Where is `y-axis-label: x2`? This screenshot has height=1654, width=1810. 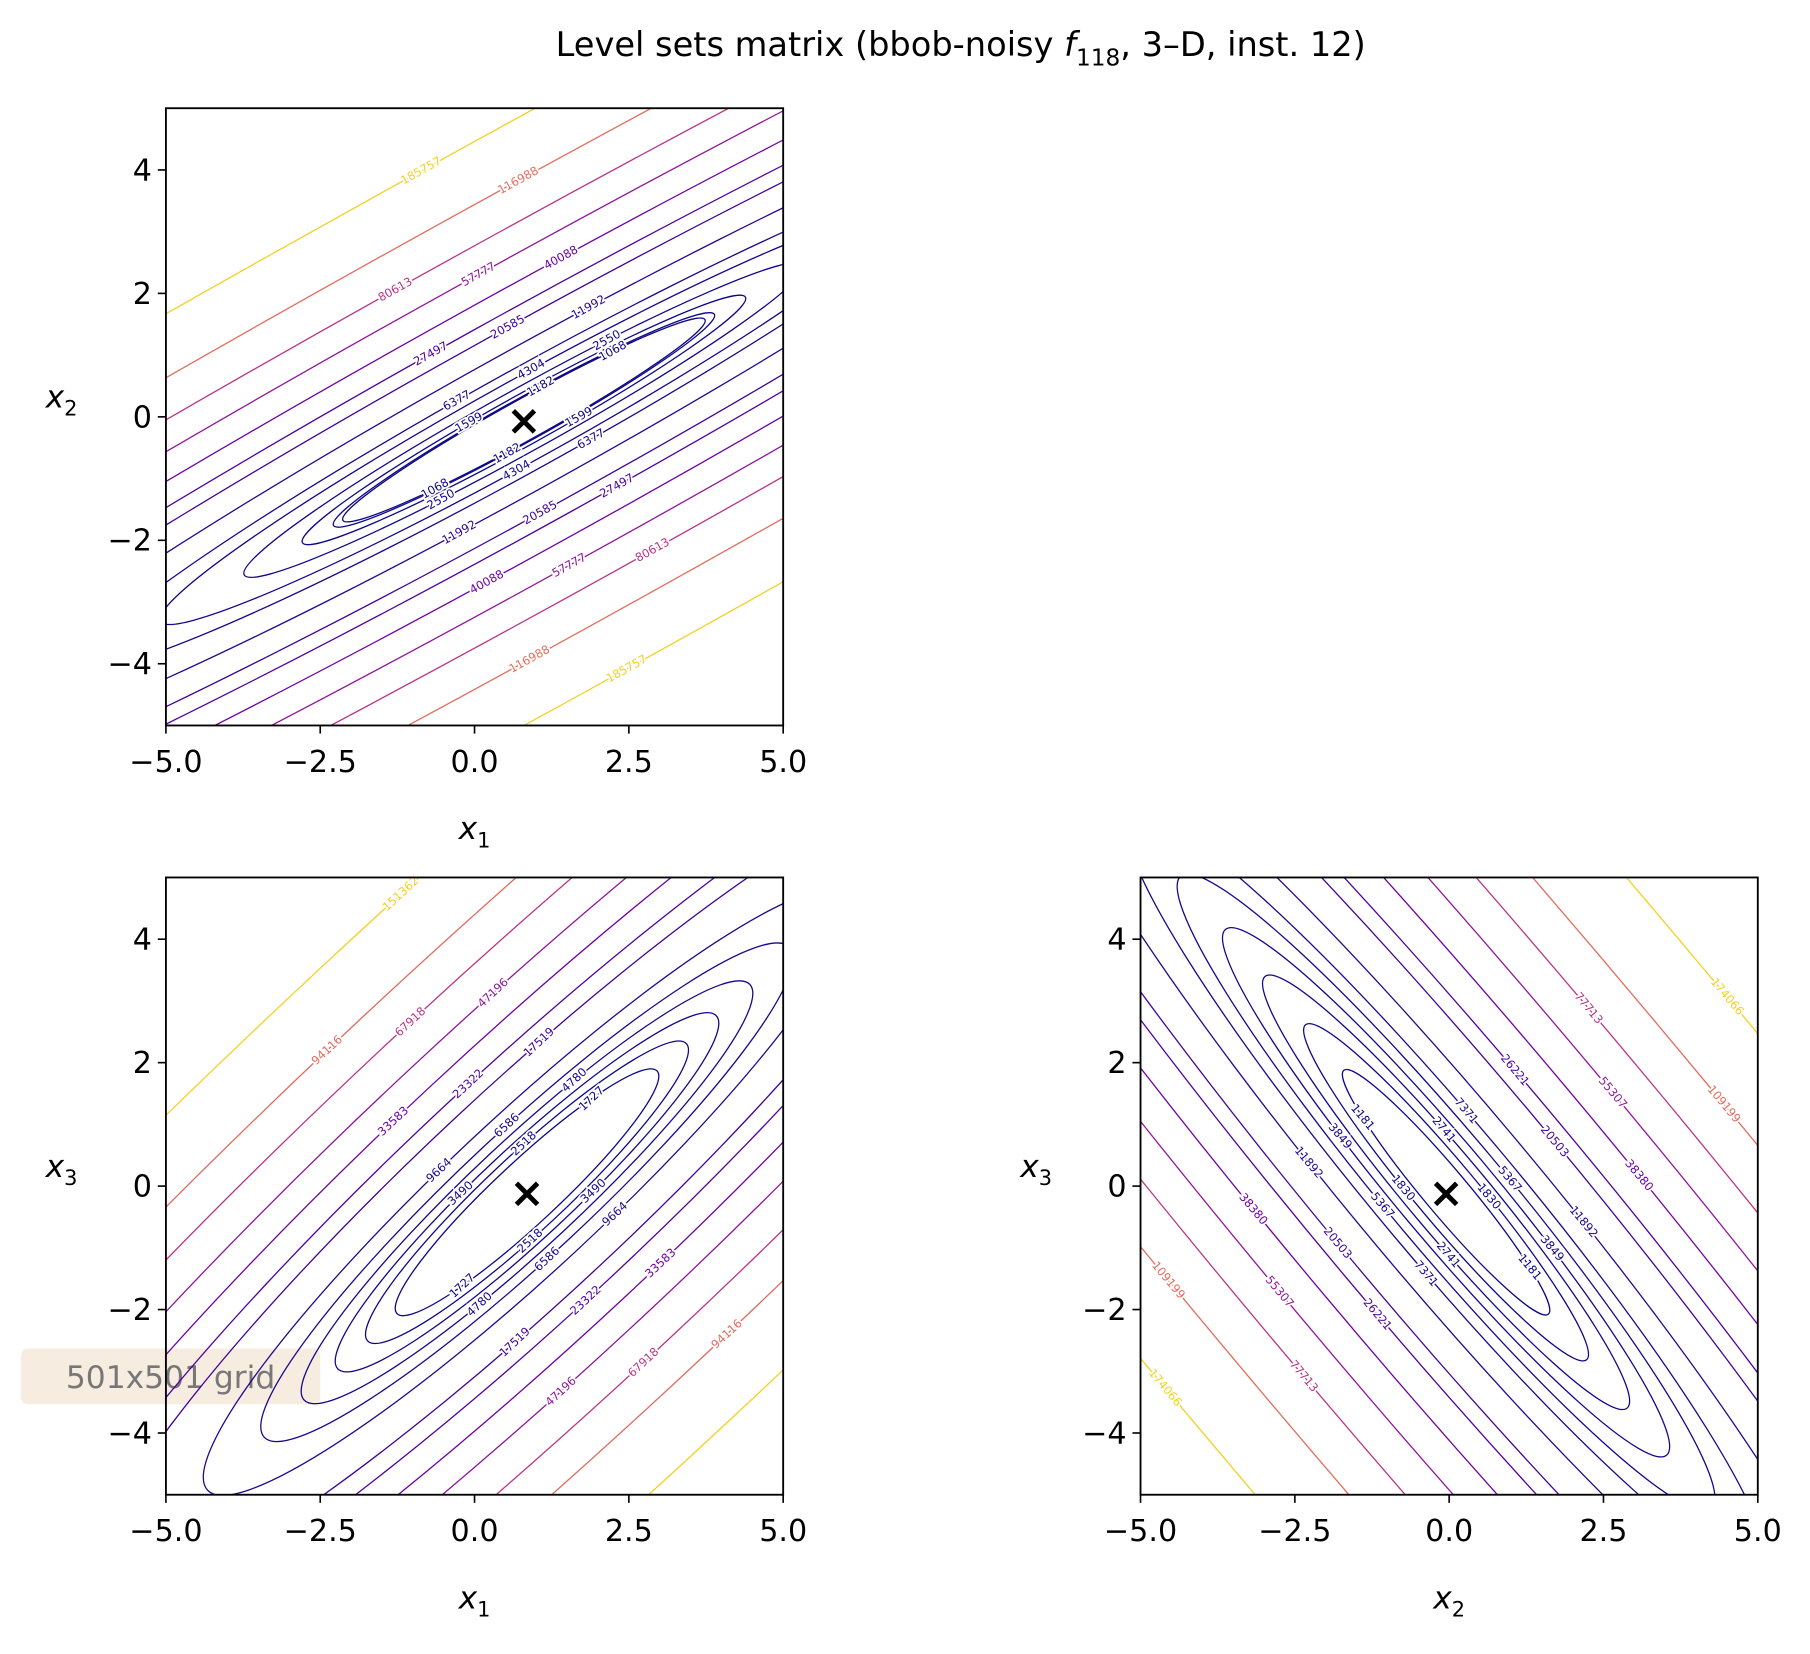 y-axis-label: x2 is located at coordinates (61, 400).